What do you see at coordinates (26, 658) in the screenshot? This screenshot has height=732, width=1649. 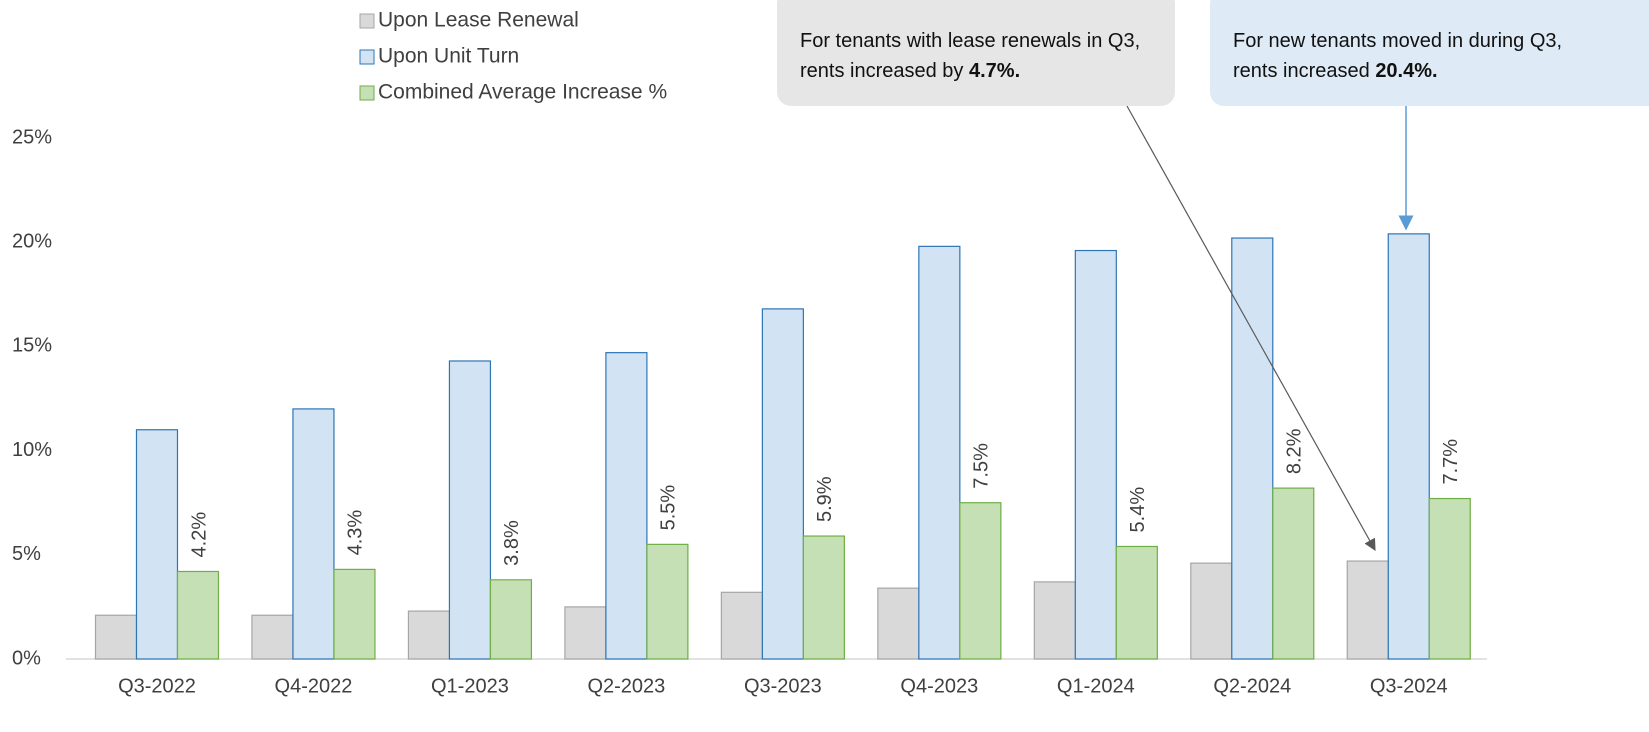 I see `y-tick-label: 0%` at bounding box center [26, 658].